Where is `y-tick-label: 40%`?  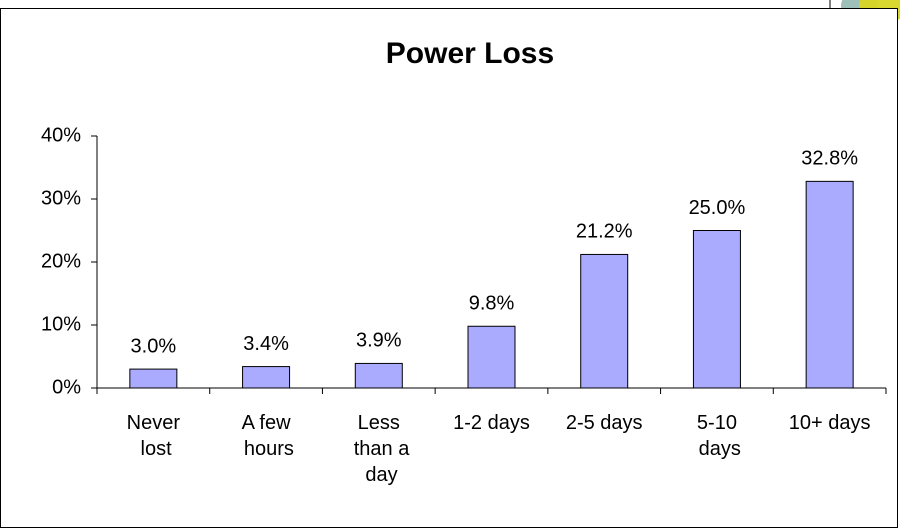 y-tick-label: 40% is located at coordinates (61, 135).